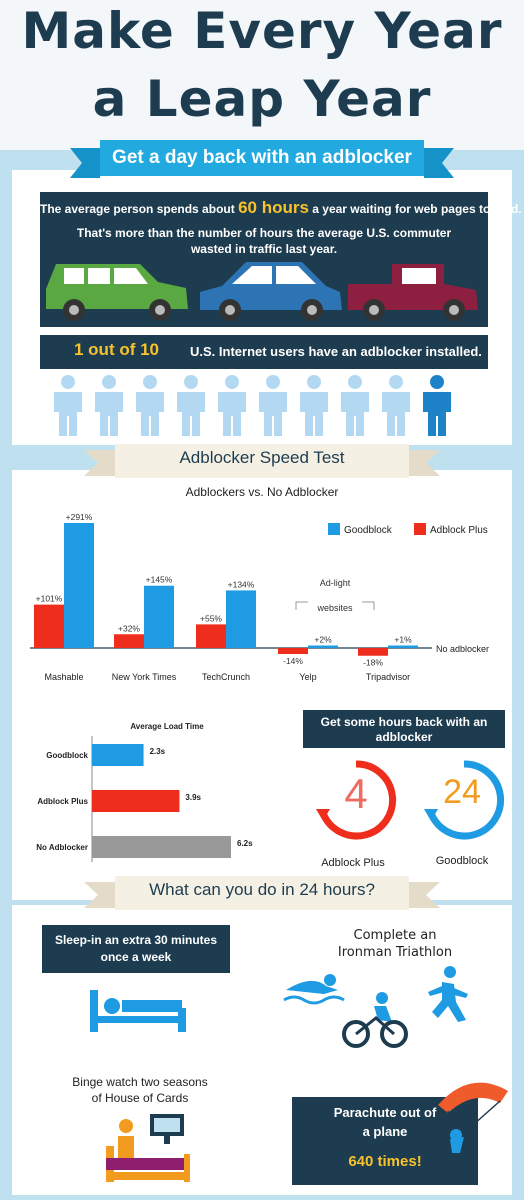  Describe the element at coordinates (226, 677) in the screenshot. I see `category-label: TechCrunch` at that location.